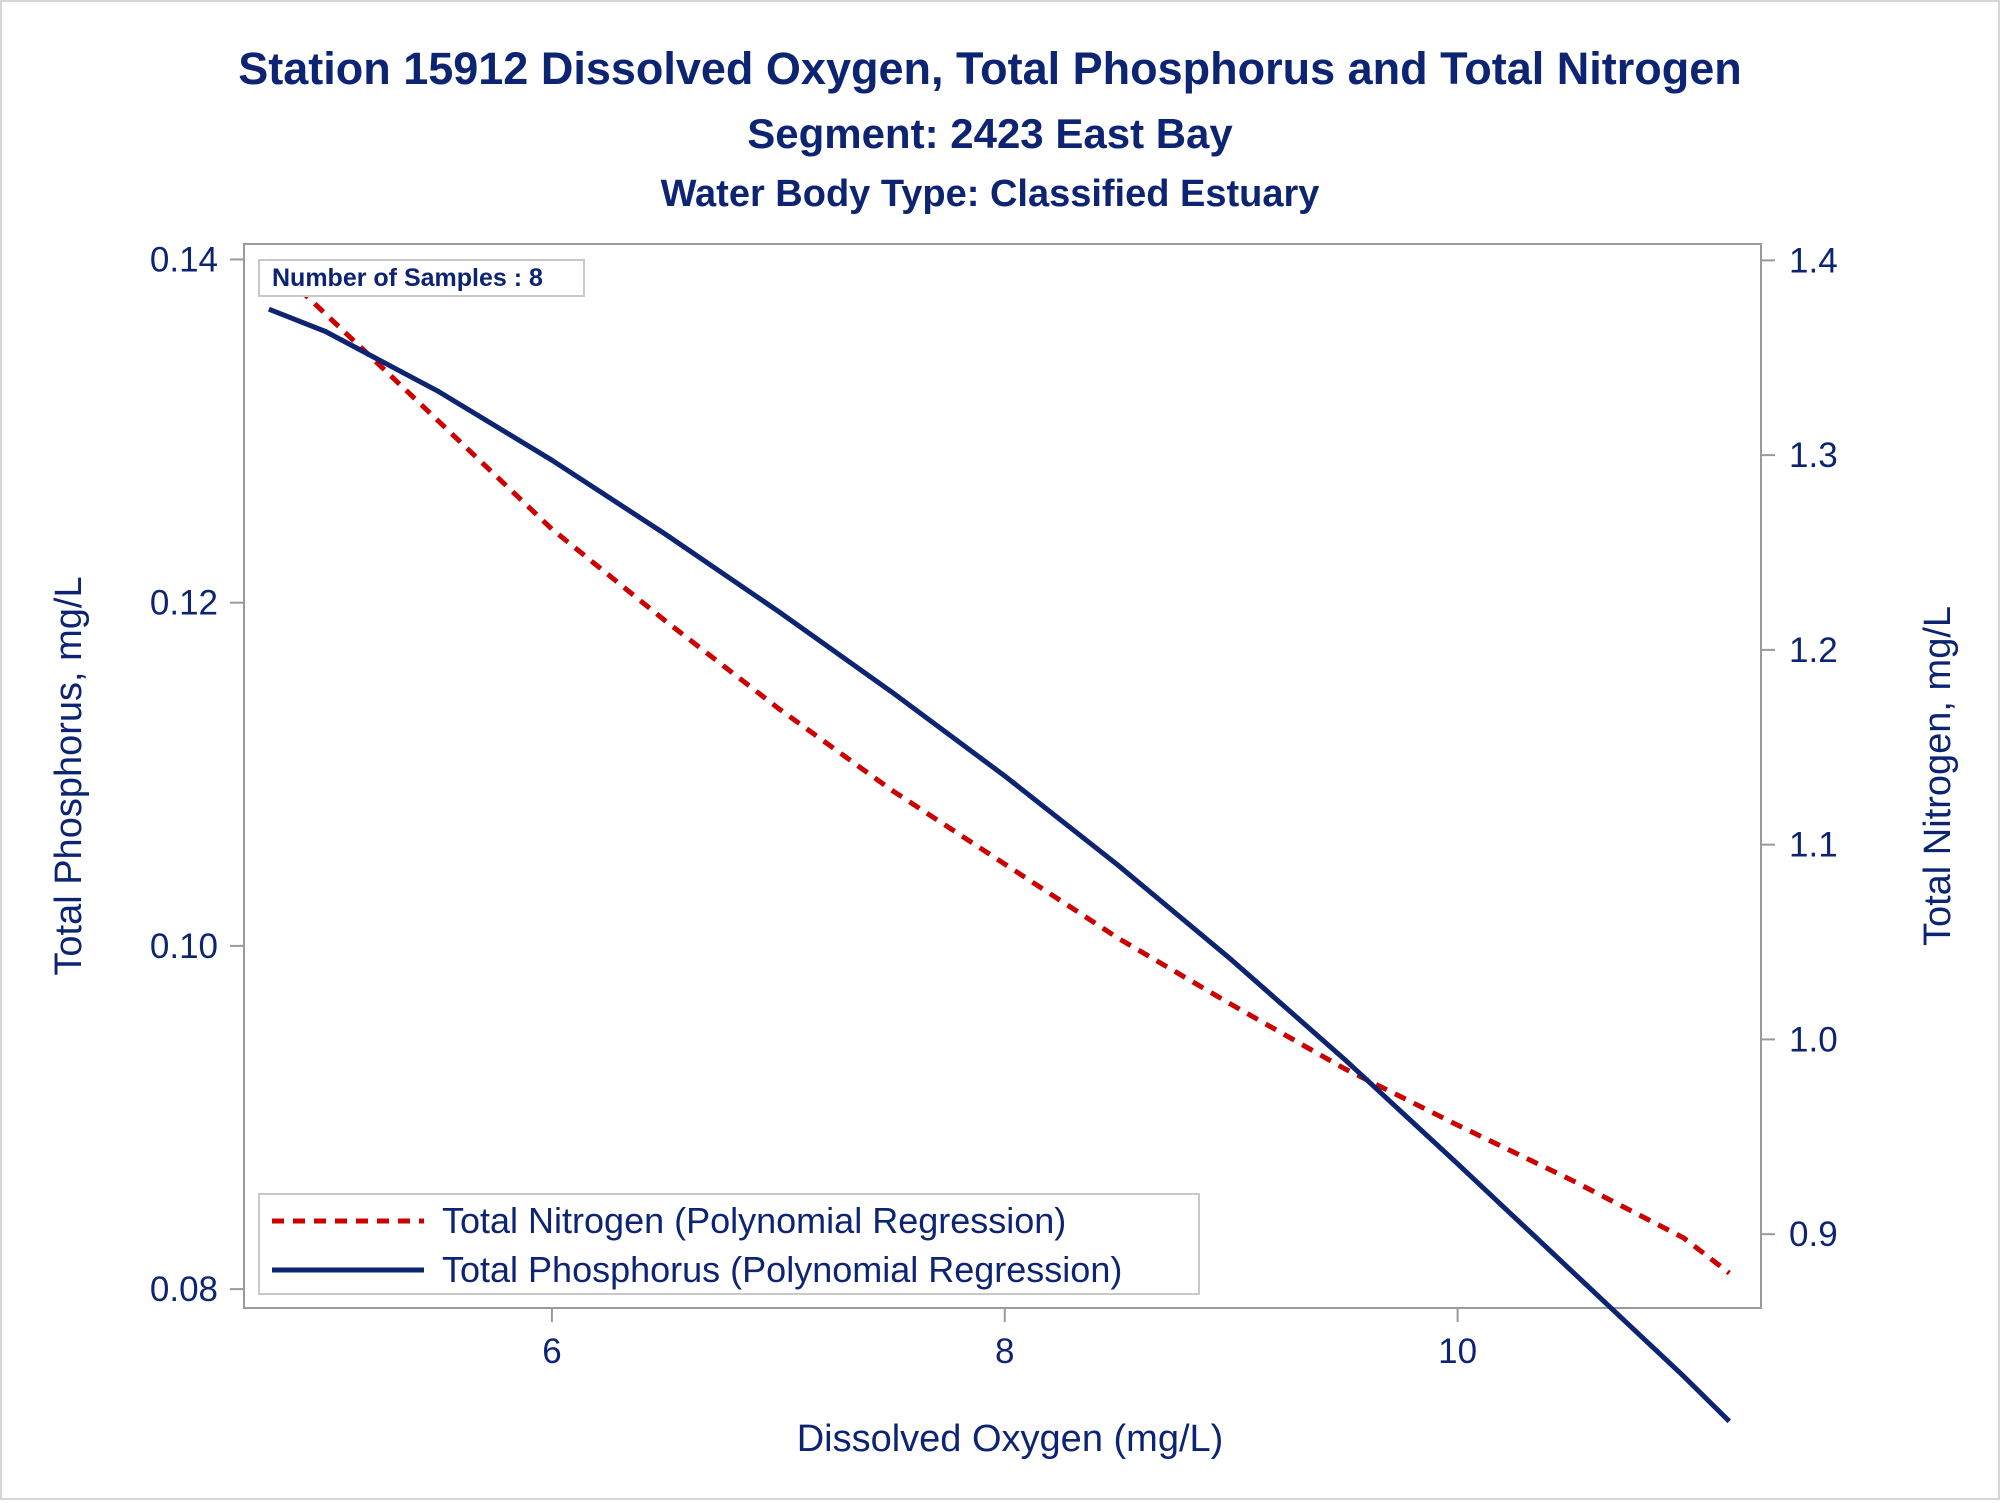  Describe the element at coordinates (1813, 260) in the screenshot. I see `y2-tick-label-5: 1.4` at that location.